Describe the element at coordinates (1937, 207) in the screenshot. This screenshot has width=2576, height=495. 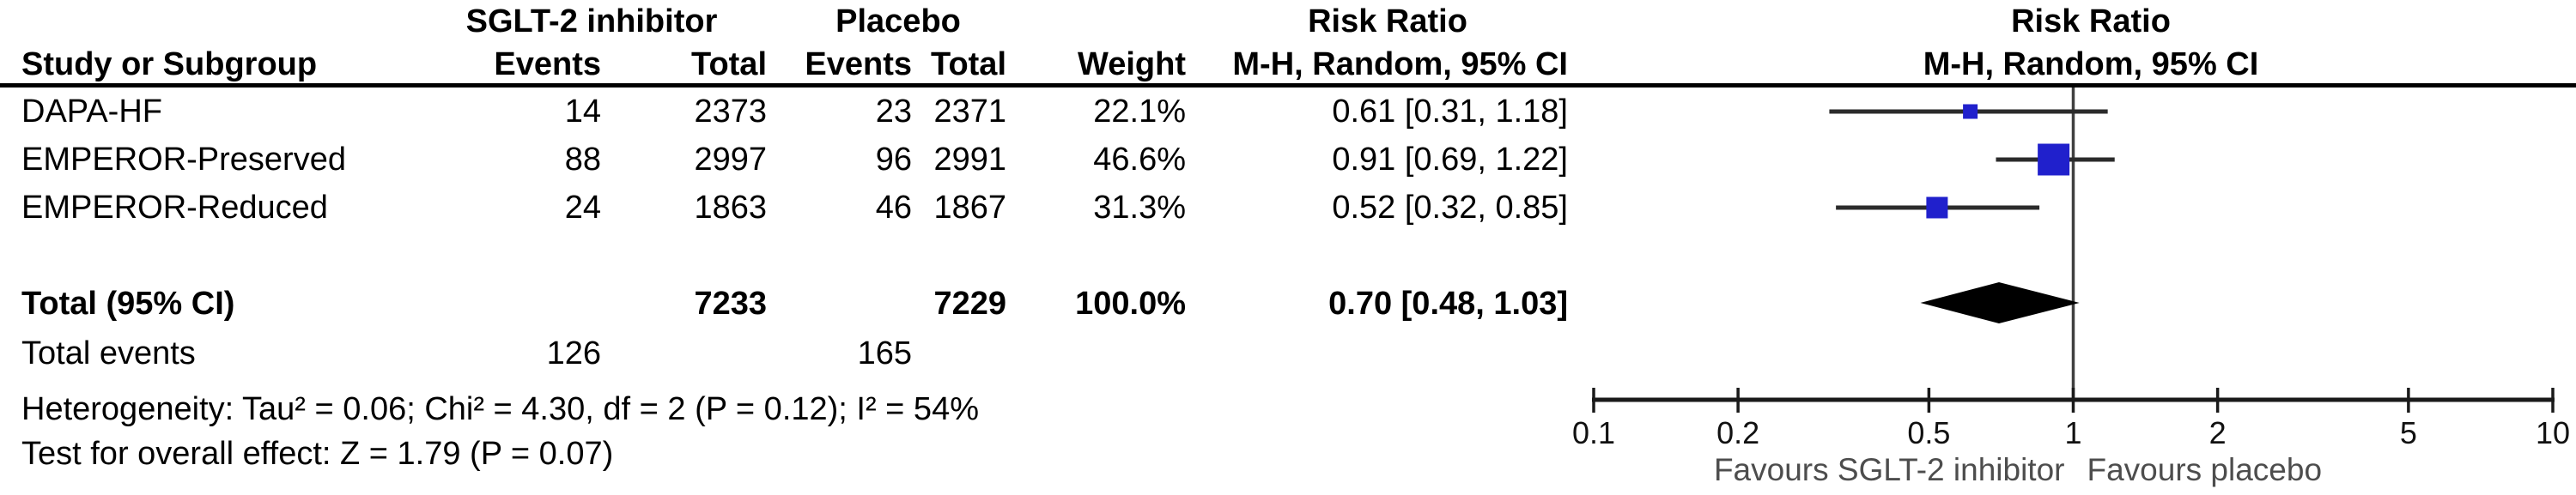
I see `effect-square-EMPEROR-Reduced` at that location.